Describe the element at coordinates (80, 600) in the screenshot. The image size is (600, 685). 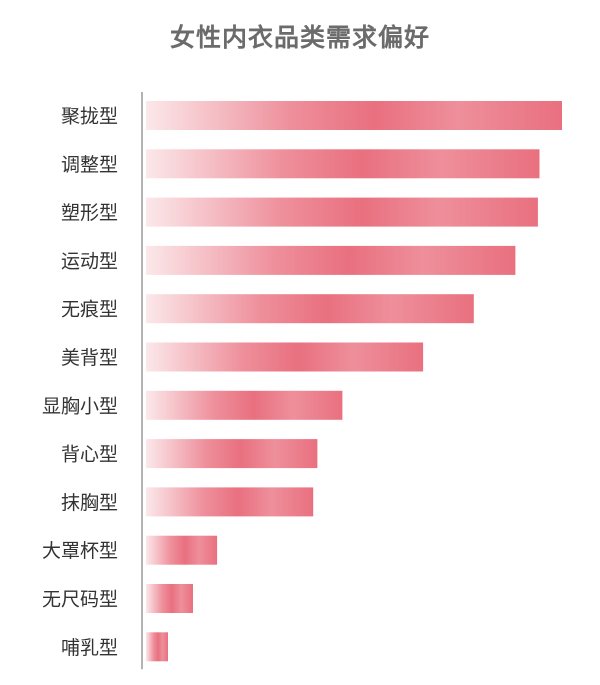
I see `category-label-10: 无尺码型` at that location.